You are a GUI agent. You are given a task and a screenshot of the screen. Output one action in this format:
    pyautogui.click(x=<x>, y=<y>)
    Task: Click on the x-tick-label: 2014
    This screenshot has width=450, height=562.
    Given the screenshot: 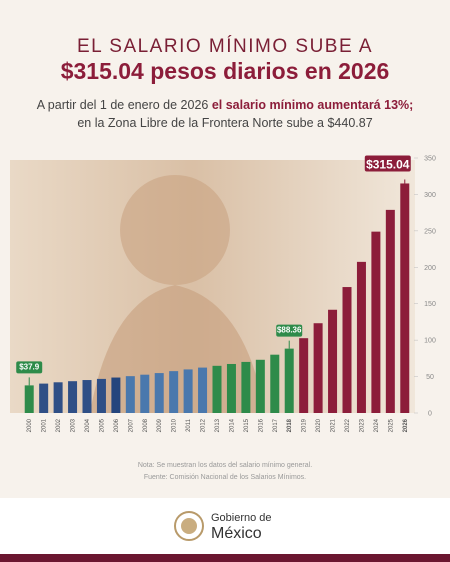 What is the action you would take?
    pyautogui.click(x=232, y=425)
    